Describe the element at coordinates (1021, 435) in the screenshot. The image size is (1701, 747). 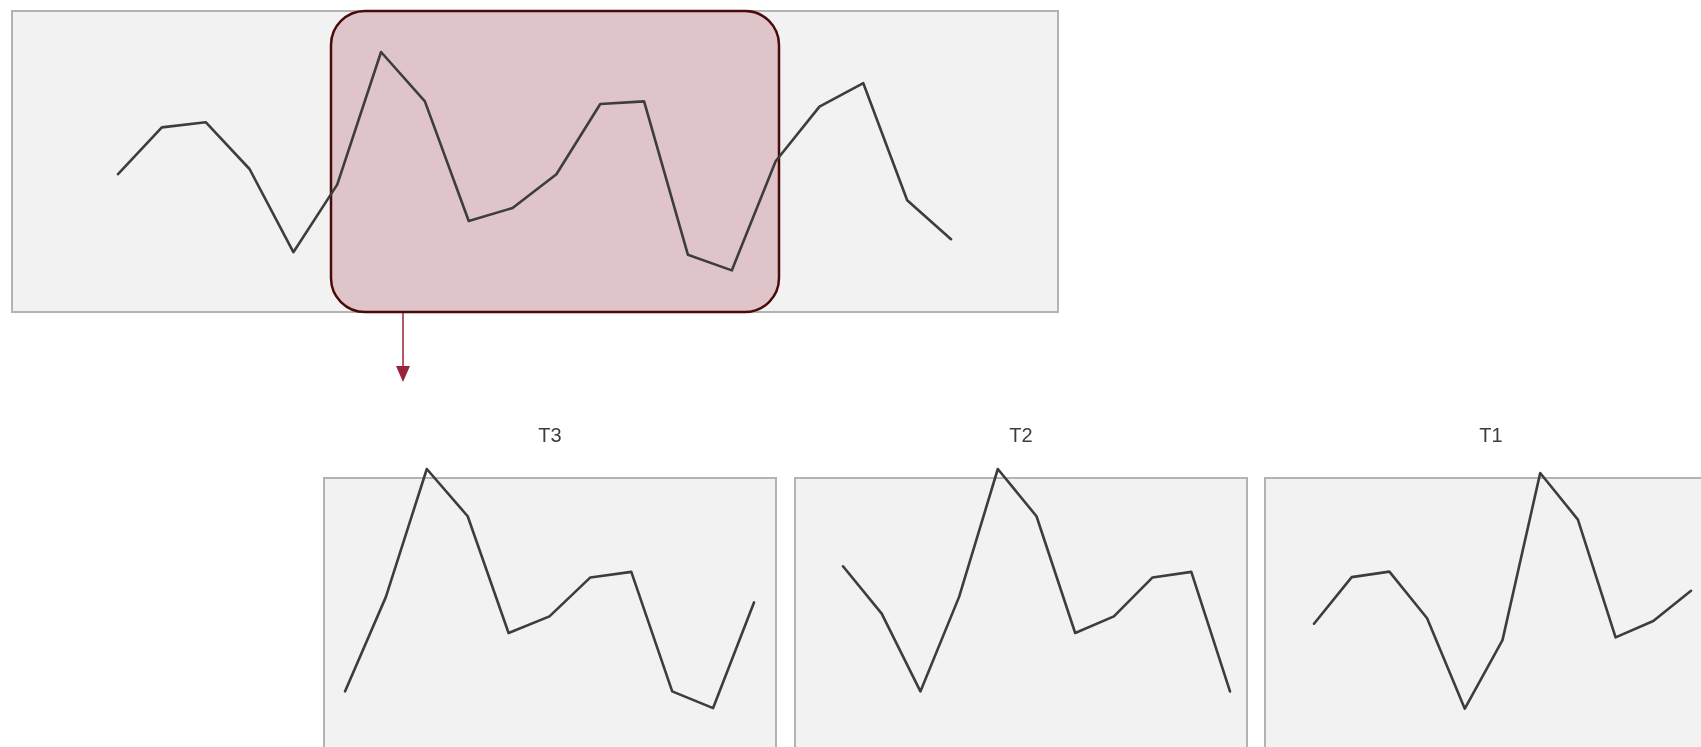
I see `chart-title: T2` at that location.